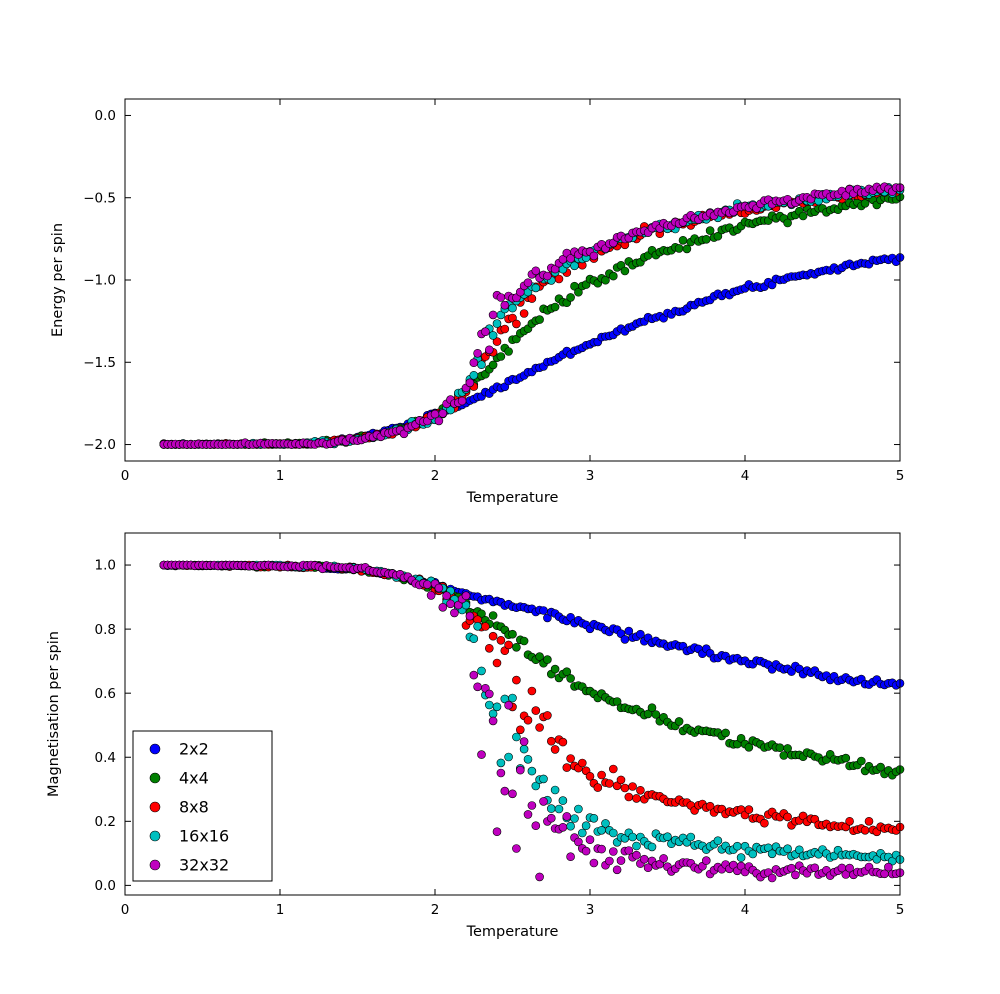  Describe the element at coordinates (99, 363) in the screenshot. I see `y-tick-label: −1.5` at that location.